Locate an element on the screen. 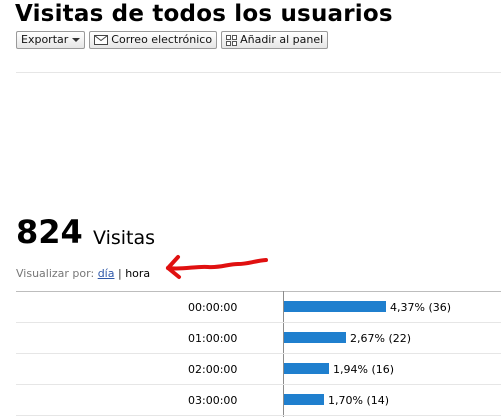 The width and height of the screenshot is (501, 417). email-button: Correo electrónico is located at coordinates (153, 40).